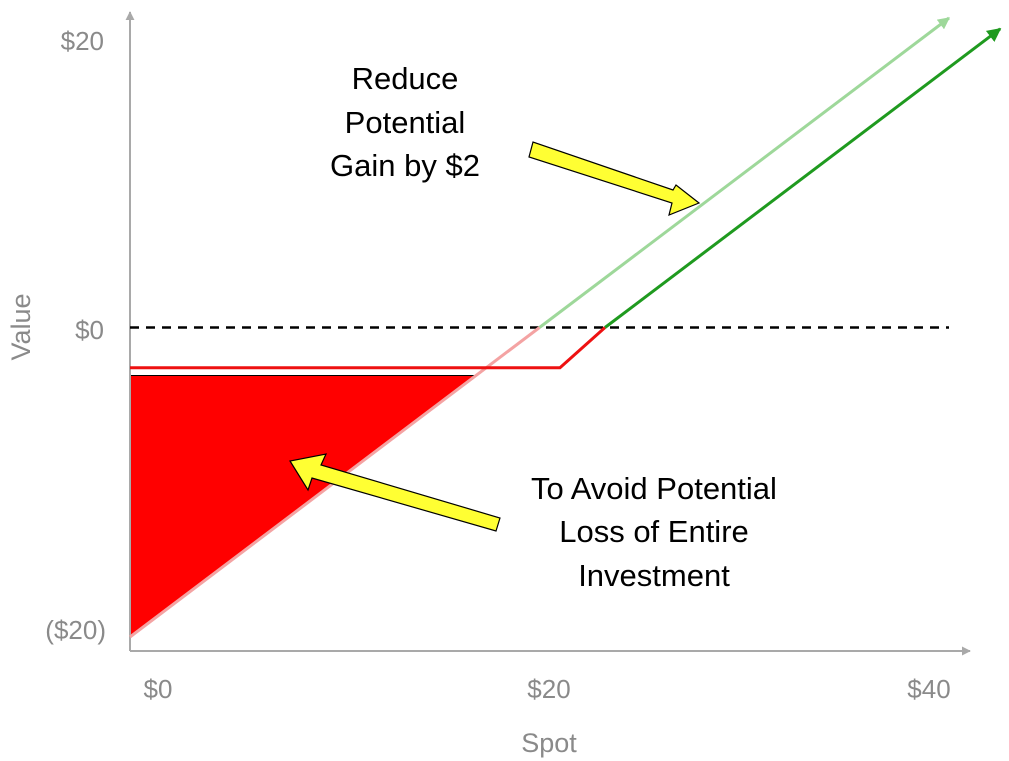 Image resolution: width=1009 pixels, height=761 pixels. What do you see at coordinates (75, 630) in the screenshot?
I see `y-tick-label-neg20: ($20)` at bounding box center [75, 630].